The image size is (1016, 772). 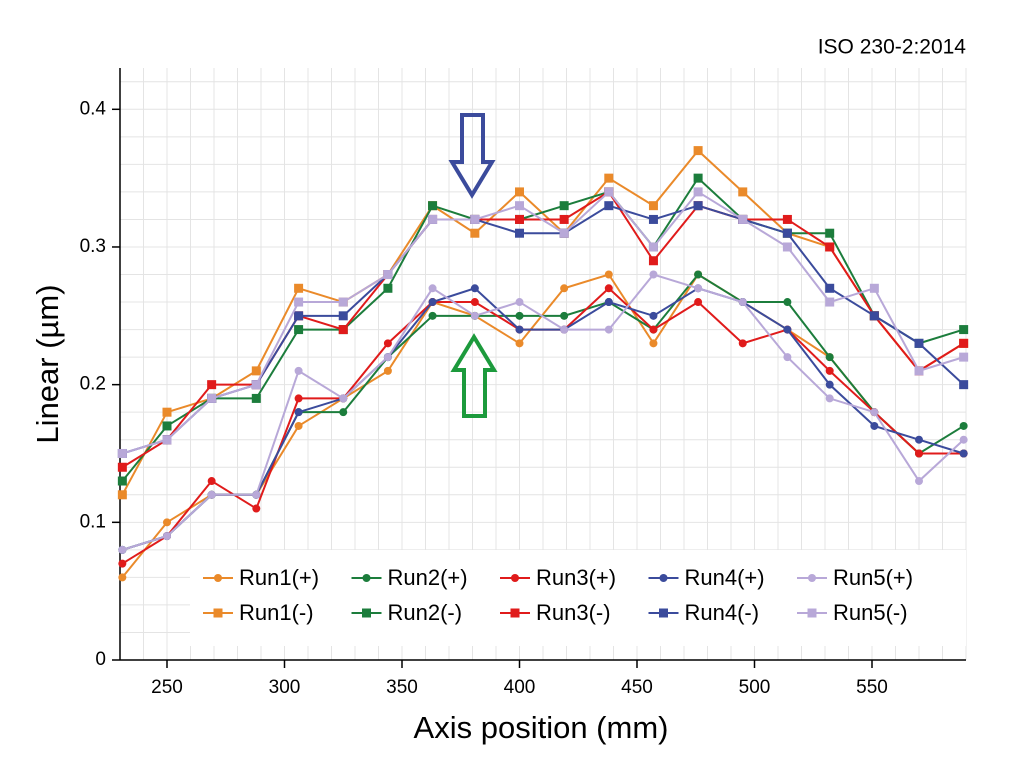 I want to click on y-axis-label: Linear (µm), so click(x=47, y=363).